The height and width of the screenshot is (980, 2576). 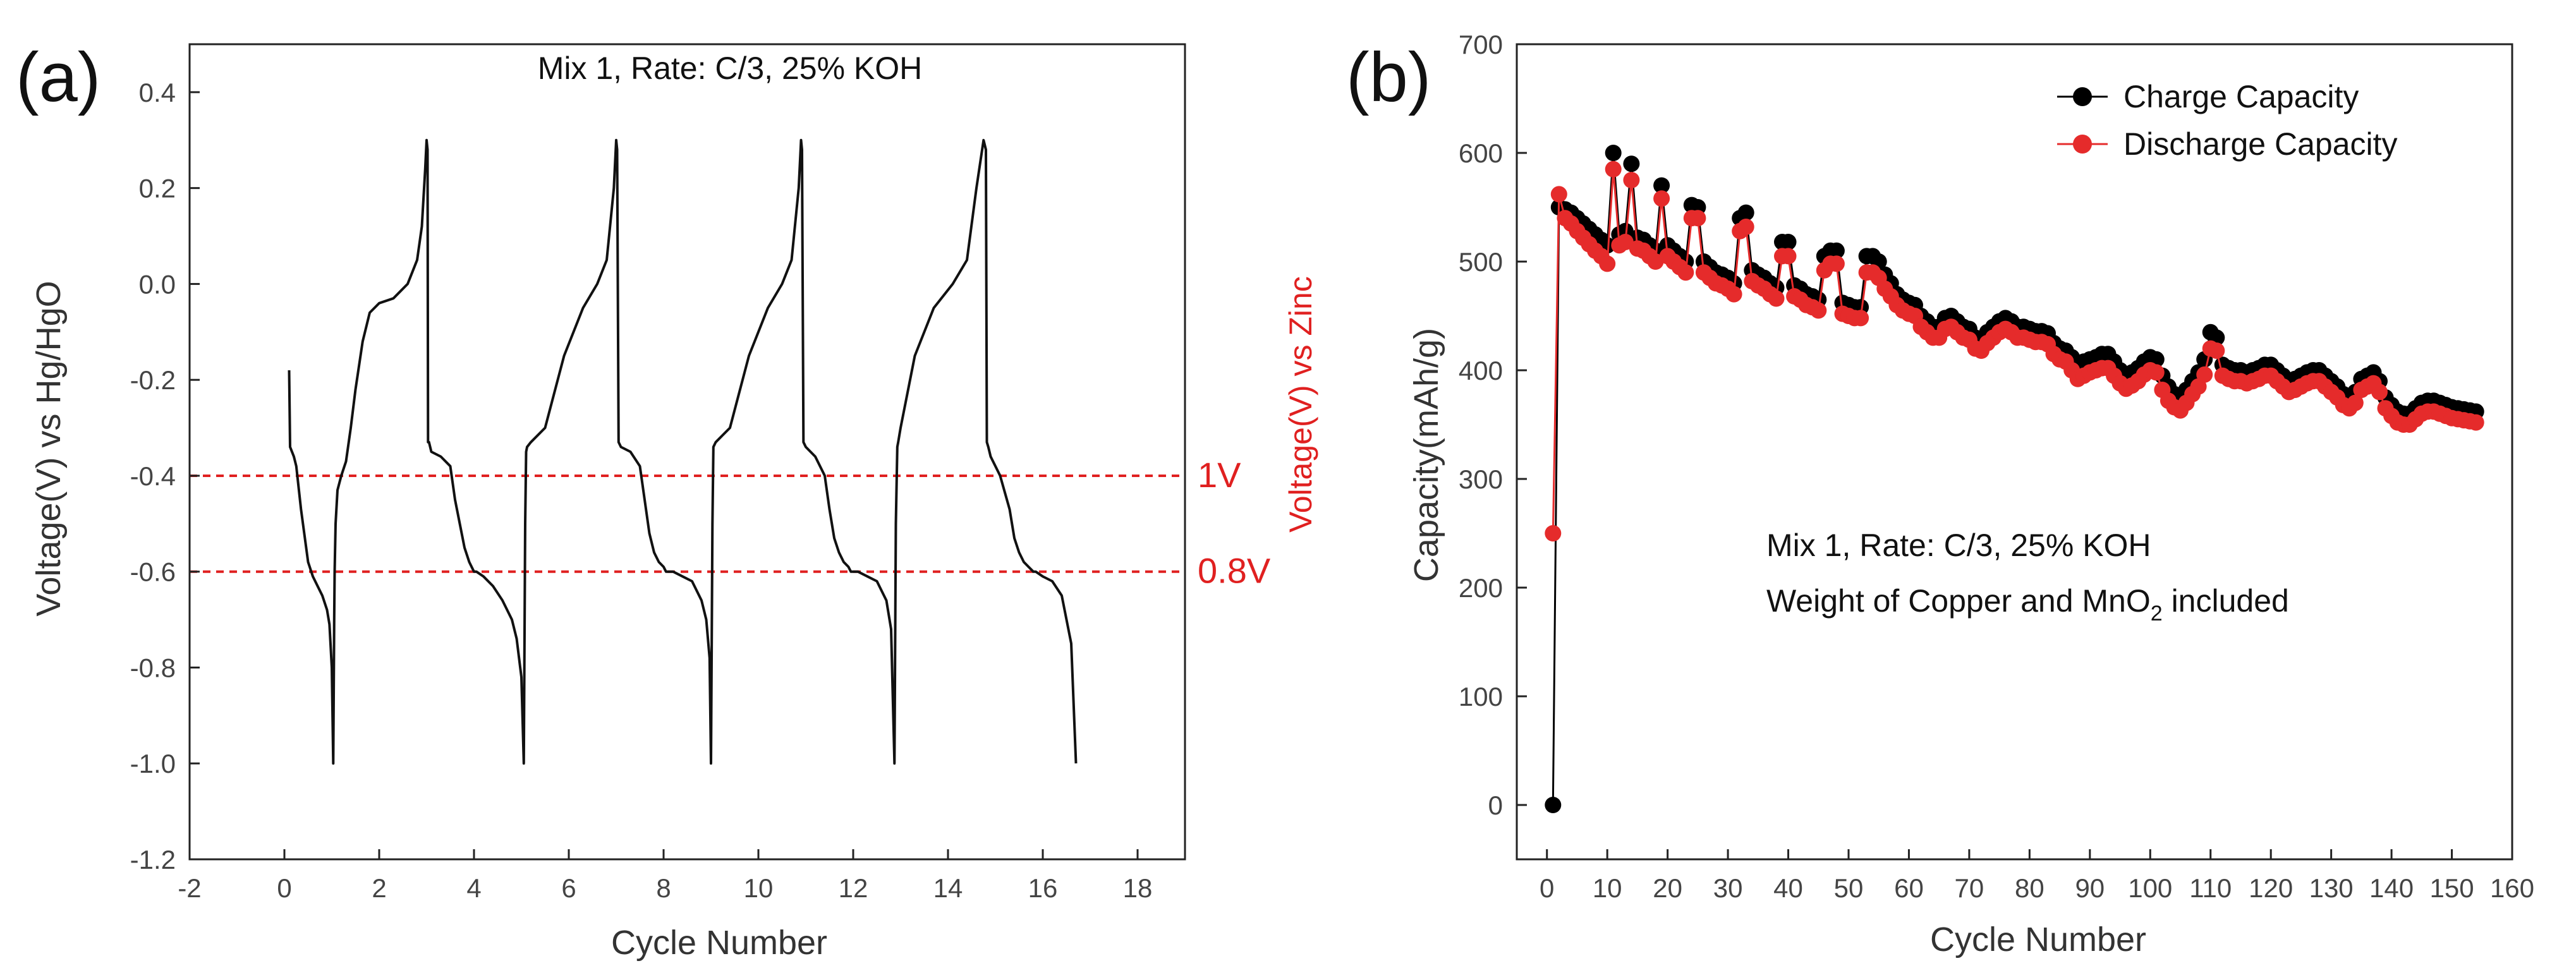 I want to click on panel-b-x-ticks: 0 10 20 30 40 50 60 70 80 90 100 110 120 130 140 150 160, so click(x=2037, y=876).